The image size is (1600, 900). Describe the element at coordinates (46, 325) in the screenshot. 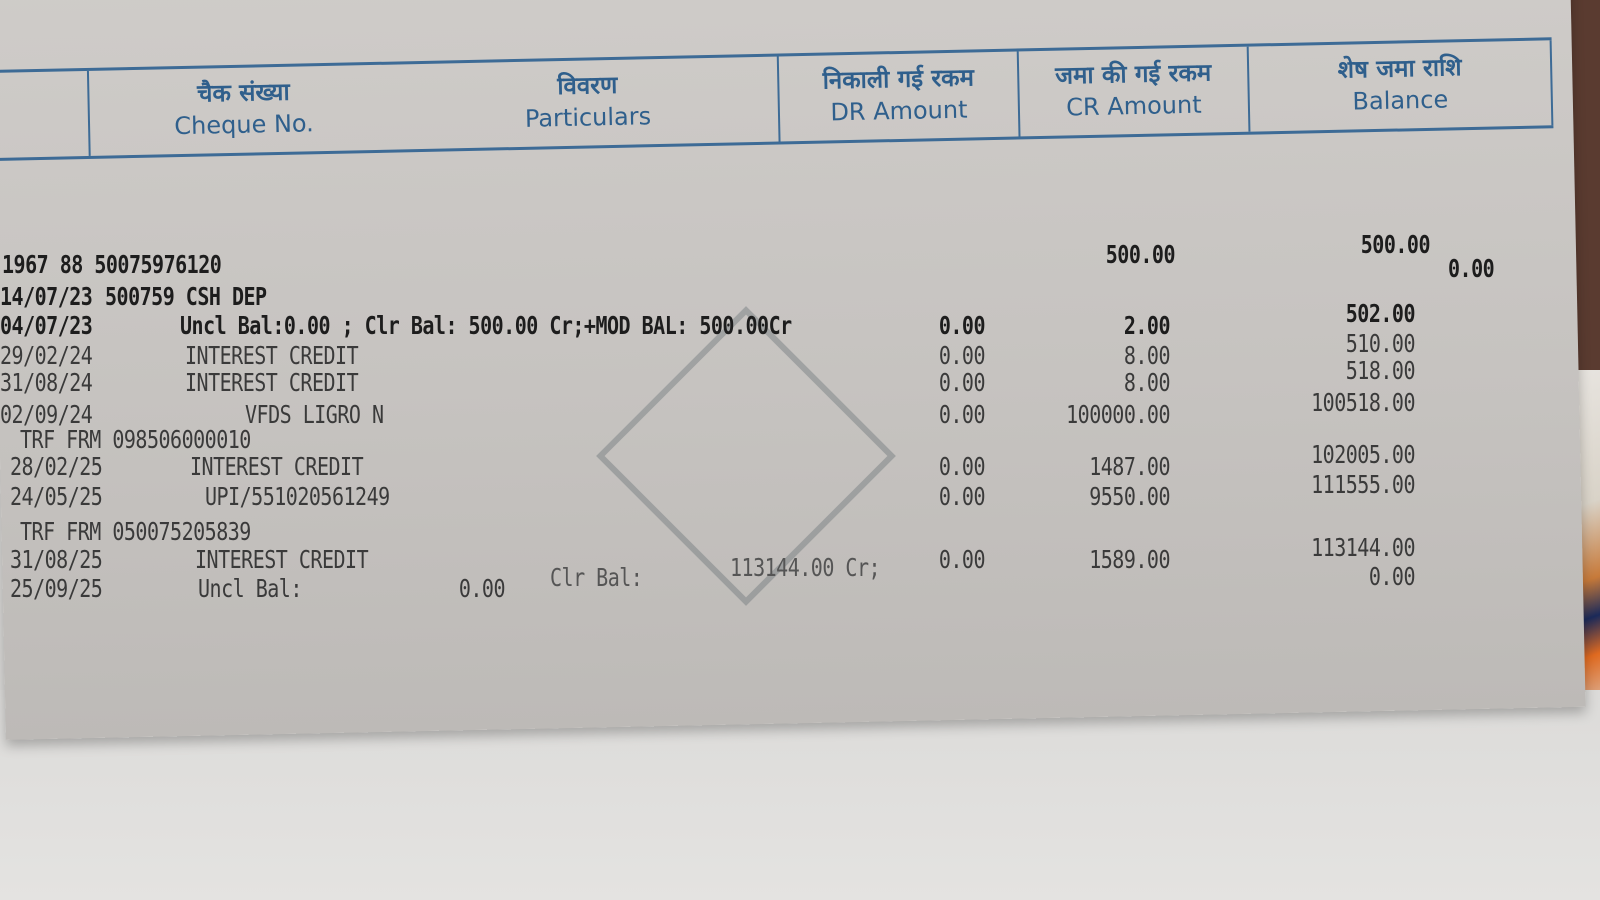

I see `row-date: 04/07/23` at that location.